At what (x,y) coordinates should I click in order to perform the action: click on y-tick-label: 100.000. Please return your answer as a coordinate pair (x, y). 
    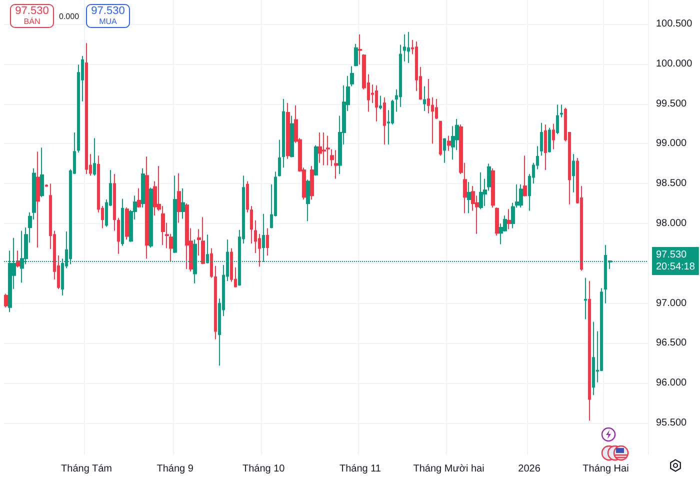
    Looking at the image, I should click on (674, 64).